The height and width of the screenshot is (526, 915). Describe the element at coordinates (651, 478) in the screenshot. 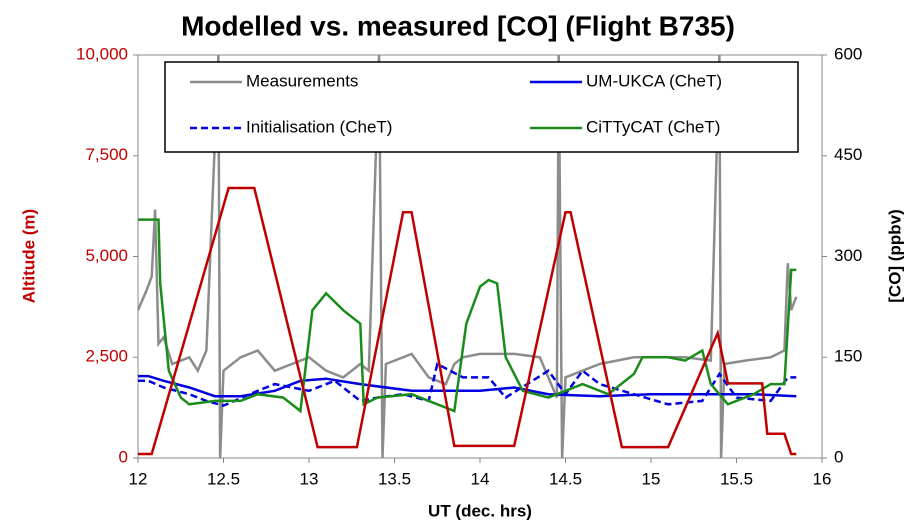

I see `x-tick-label: 15` at that location.